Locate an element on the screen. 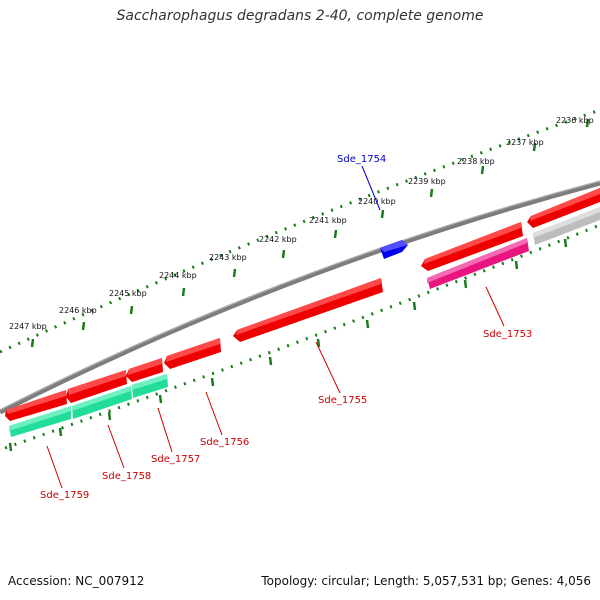 The width and height of the screenshot is (600, 600). tick-label: 2241 kbp is located at coordinates (328, 220).